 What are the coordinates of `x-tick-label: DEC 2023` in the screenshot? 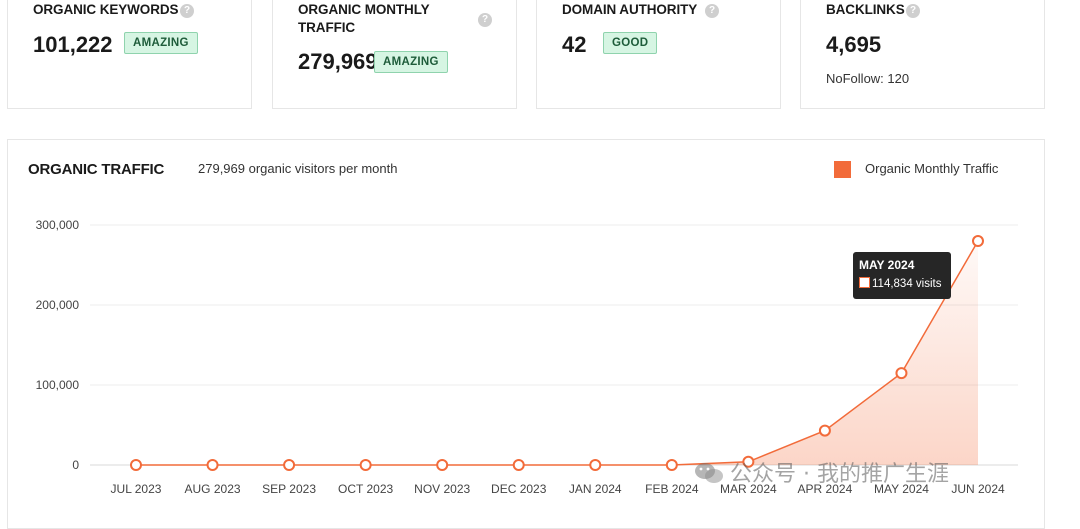 It's located at (519, 489).